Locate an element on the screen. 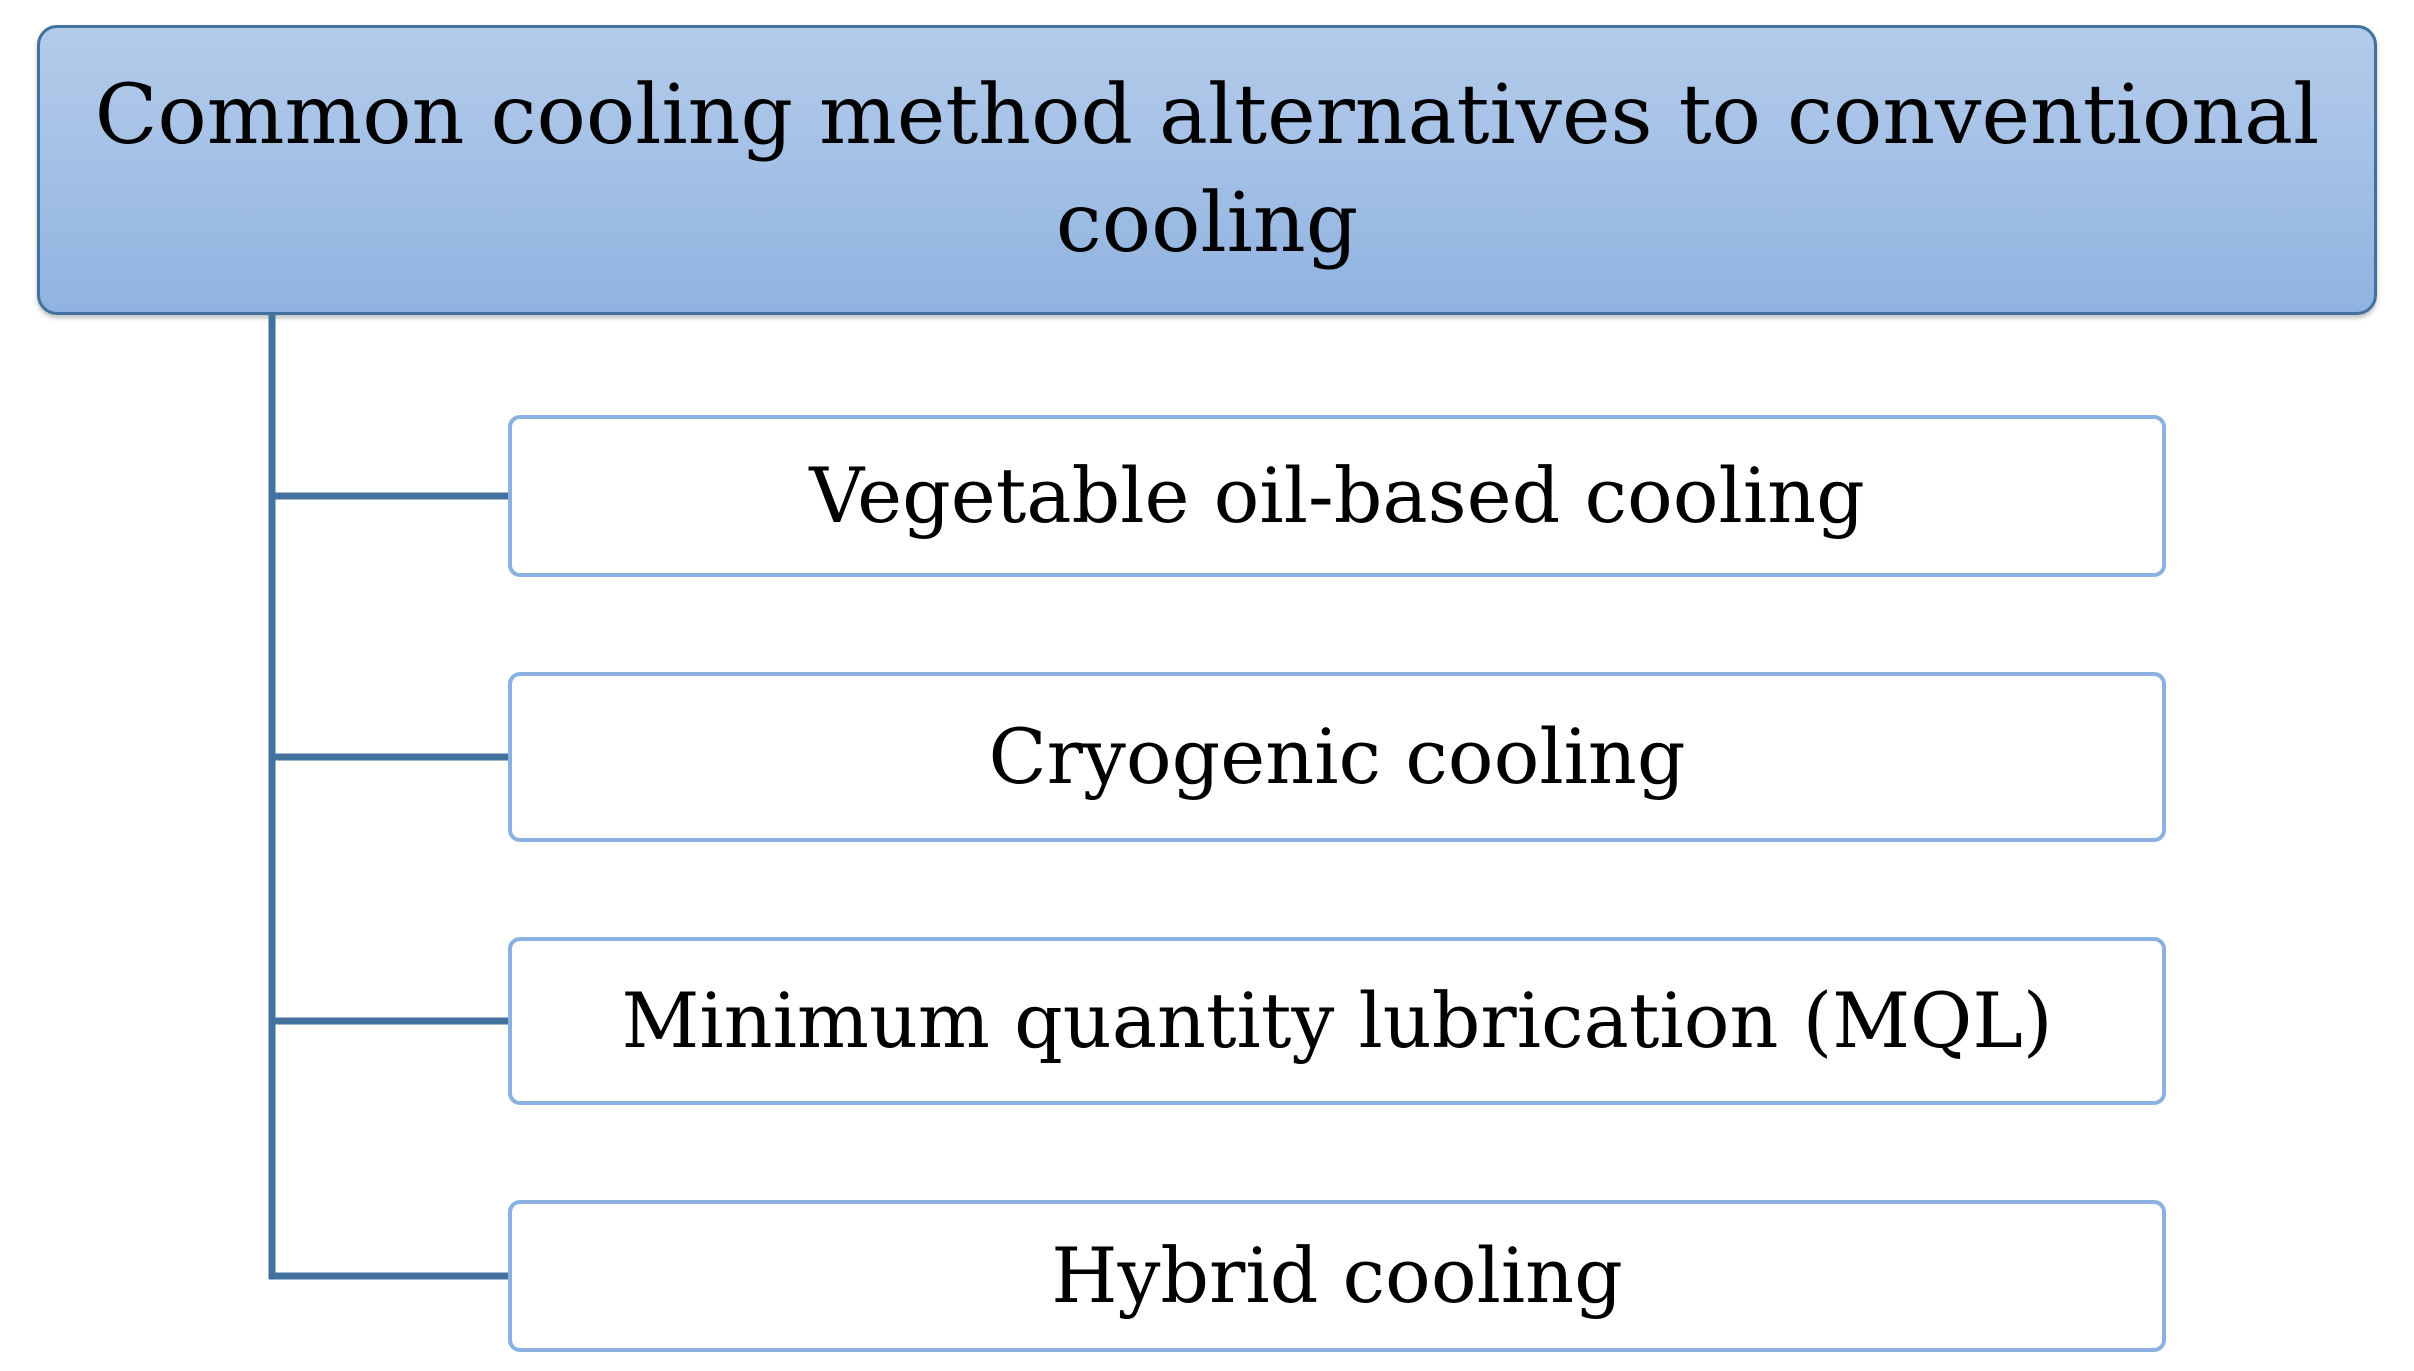 The image size is (2414, 1371). child-label: Vegetable oil-based cooling is located at coordinates (1337, 495).